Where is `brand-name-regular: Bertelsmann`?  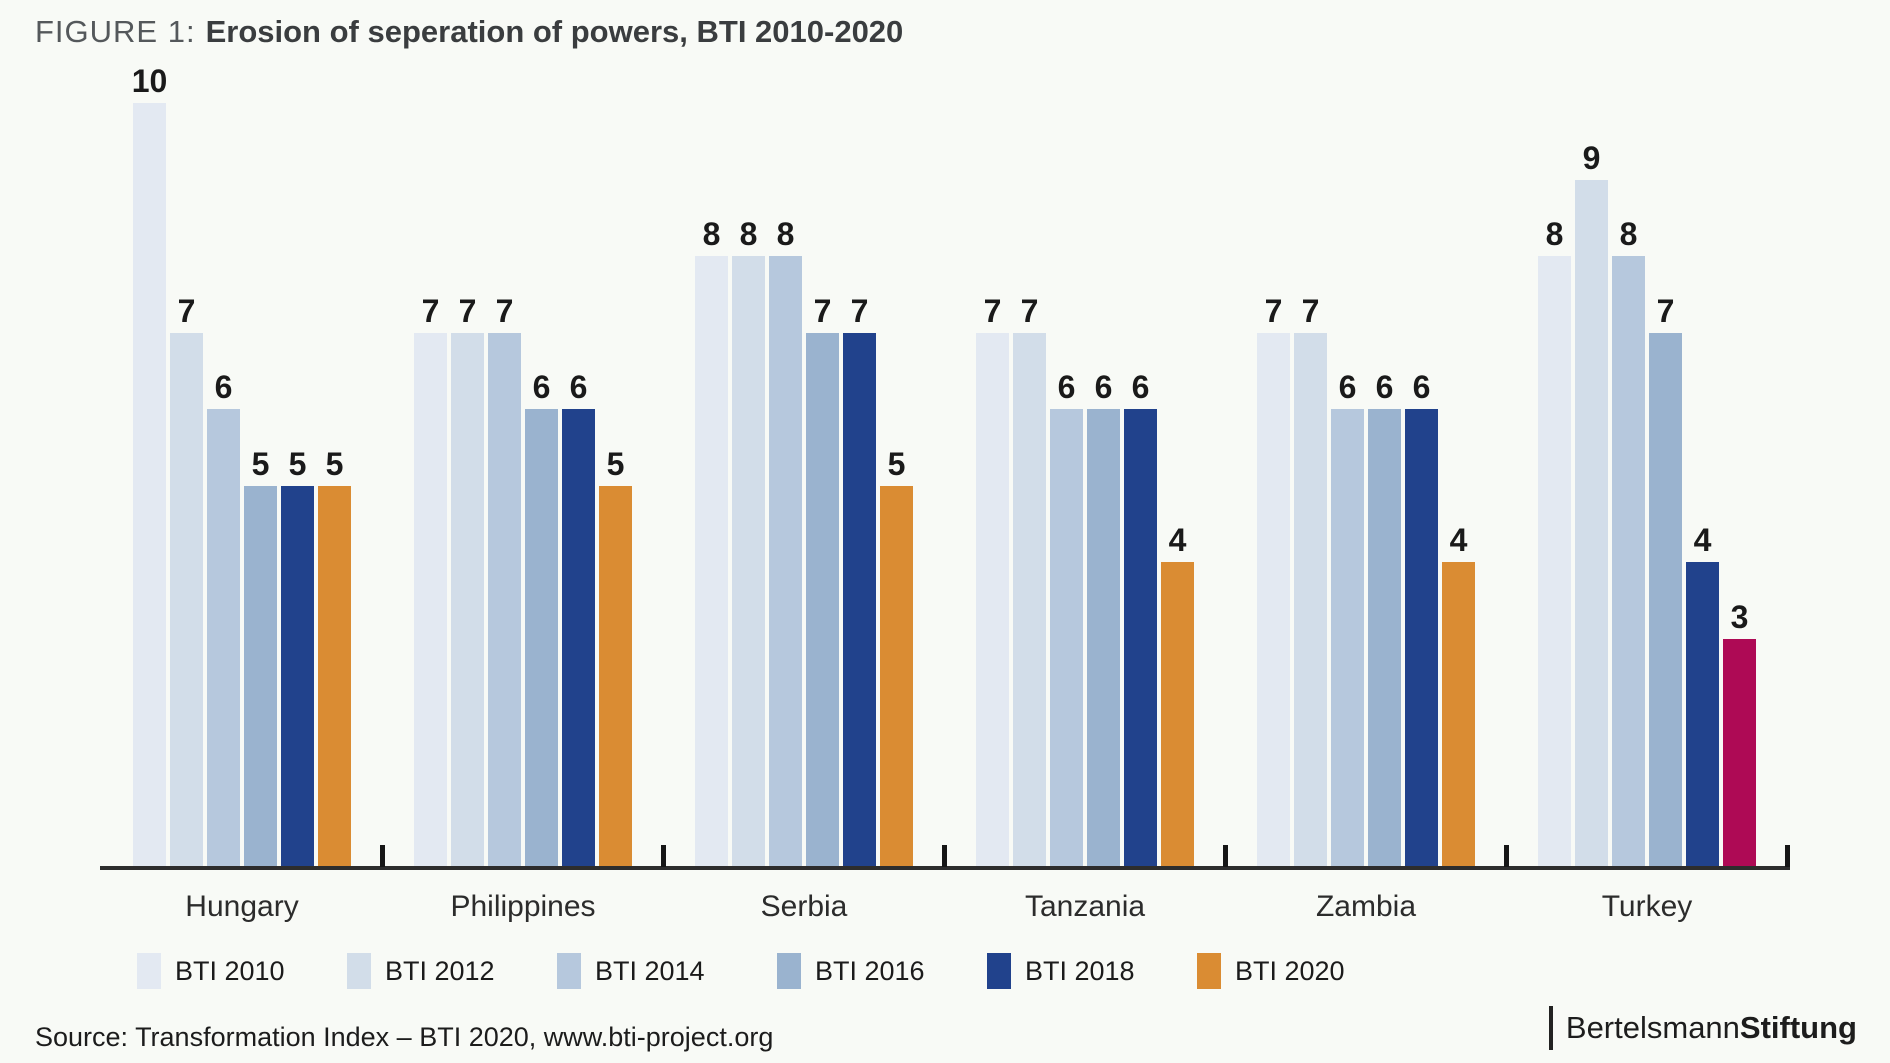 brand-name-regular: Bertelsmann is located at coordinates (1652, 1027).